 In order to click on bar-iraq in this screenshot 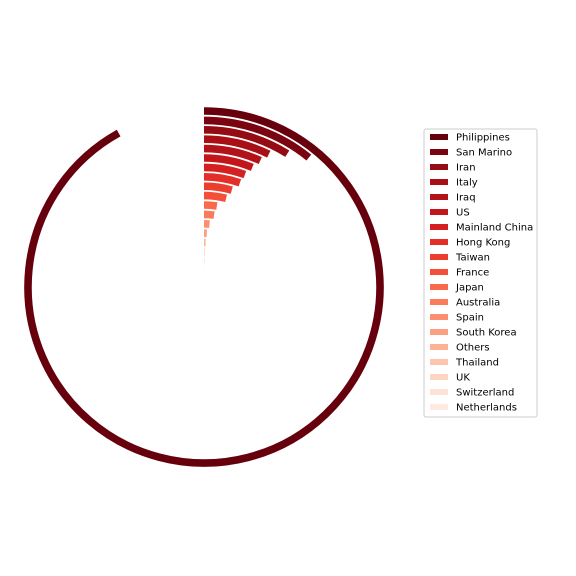, I will do `click(232, 154)`.